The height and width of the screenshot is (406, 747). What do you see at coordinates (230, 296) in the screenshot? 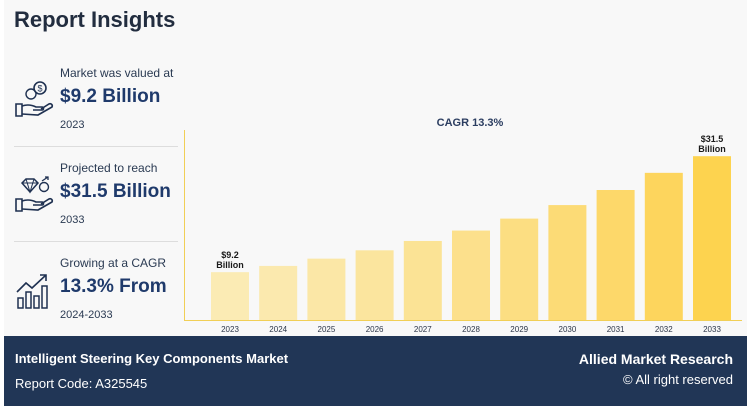
I see `bar-2023` at bounding box center [230, 296].